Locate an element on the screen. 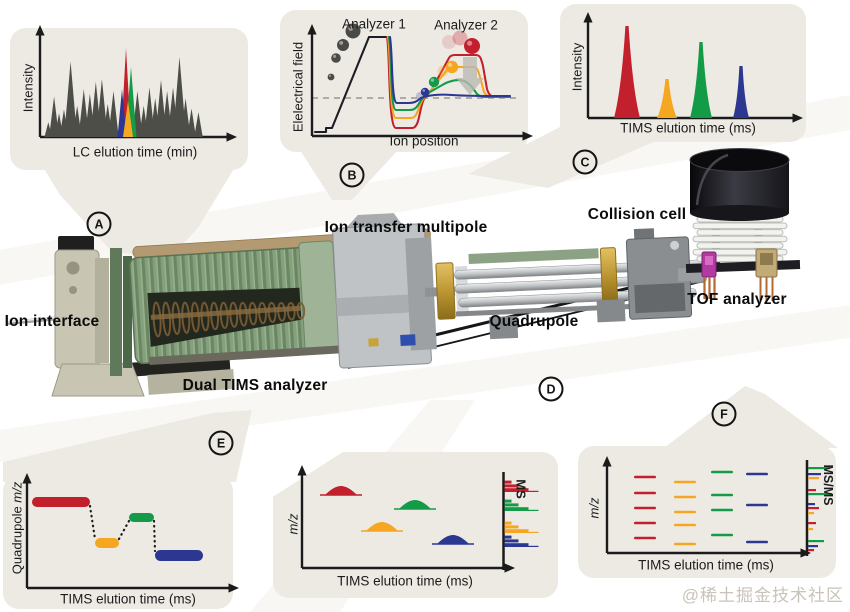  tof-stack is located at coordinates (739, 224).